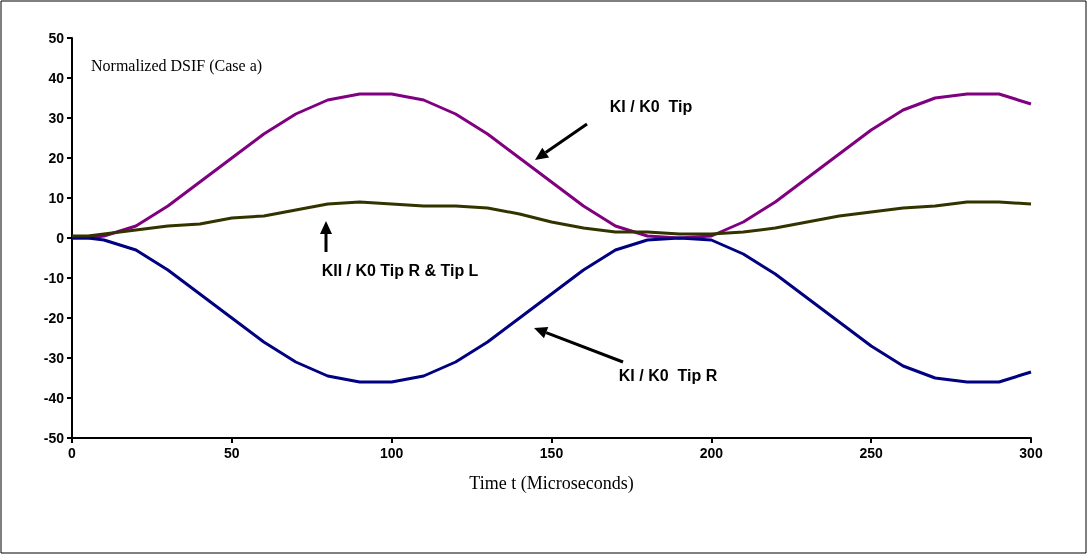 This screenshot has width=1091, height=558. What do you see at coordinates (60, 238) in the screenshot?
I see `y-tick-label: 0` at bounding box center [60, 238].